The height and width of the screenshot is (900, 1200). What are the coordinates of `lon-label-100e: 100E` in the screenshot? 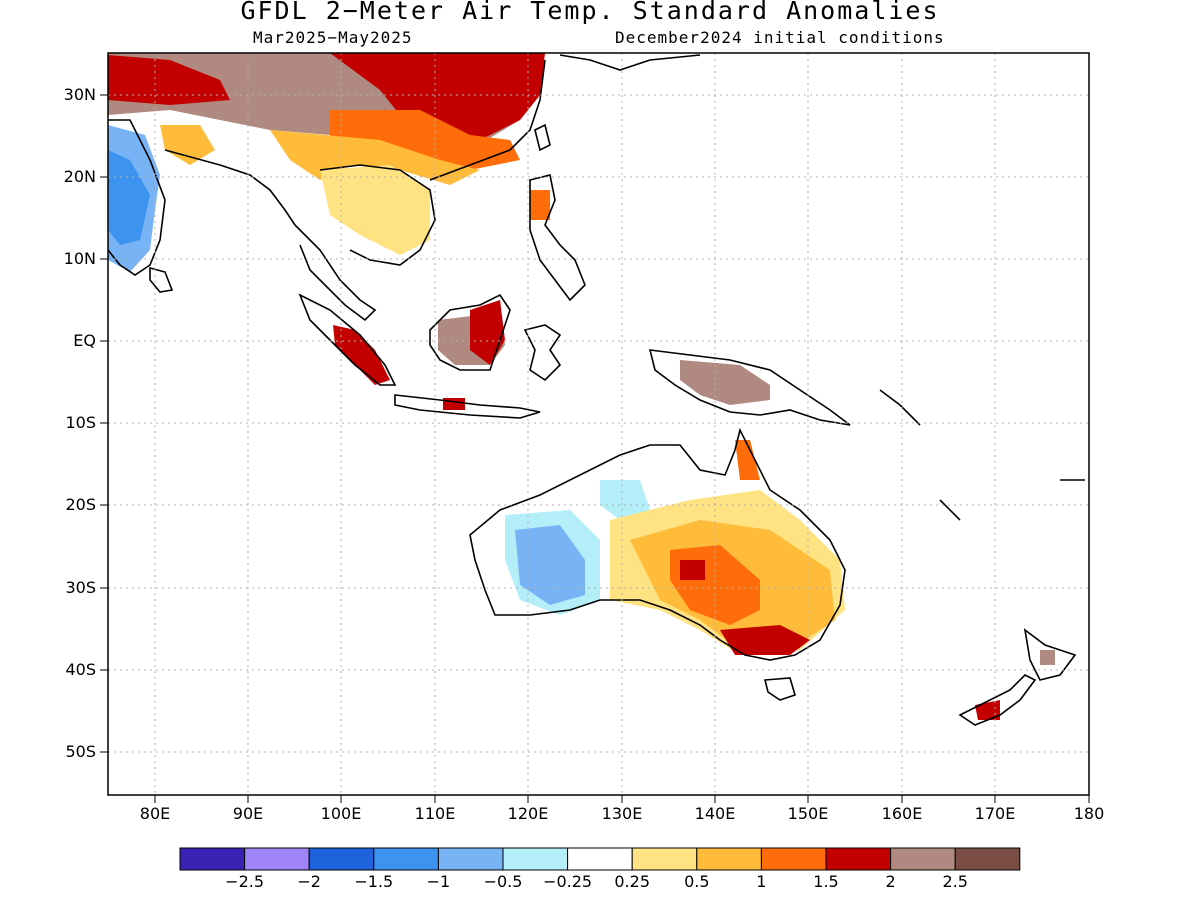 It's located at (341, 813).